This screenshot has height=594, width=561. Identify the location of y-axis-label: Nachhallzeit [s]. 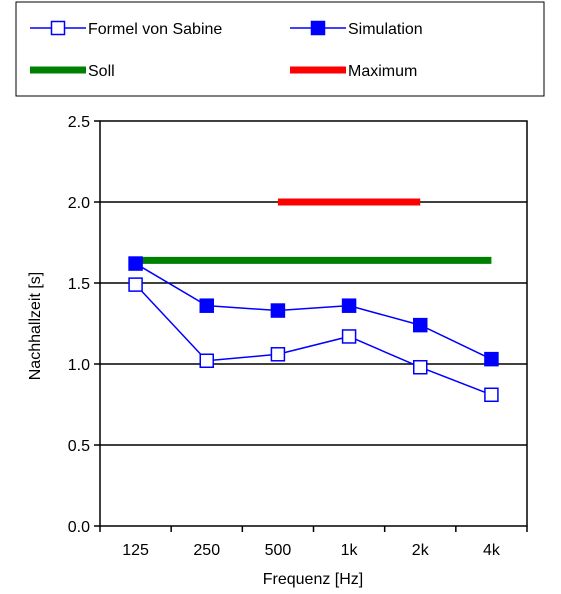
(35, 326).